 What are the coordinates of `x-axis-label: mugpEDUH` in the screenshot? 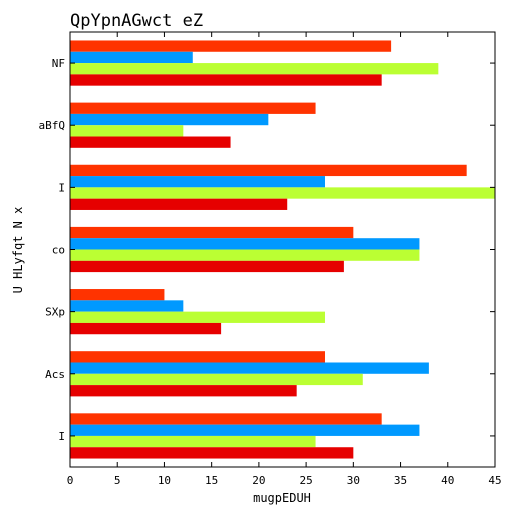 It's located at (282, 498).